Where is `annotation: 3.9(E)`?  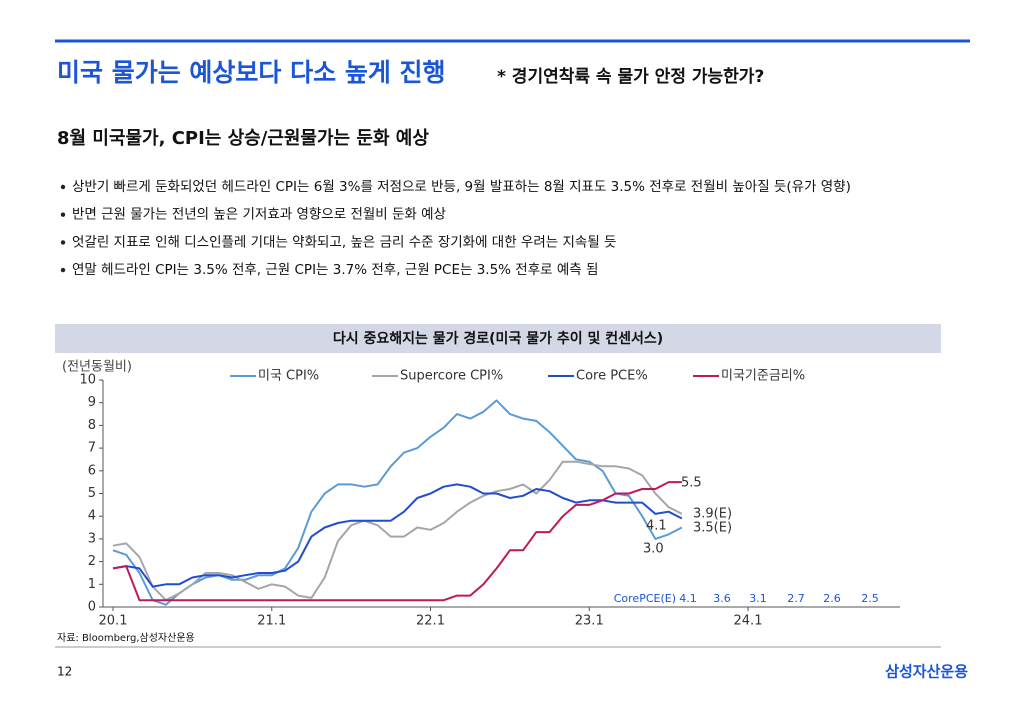
annotation: 3.9(E) is located at coordinates (712, 514).